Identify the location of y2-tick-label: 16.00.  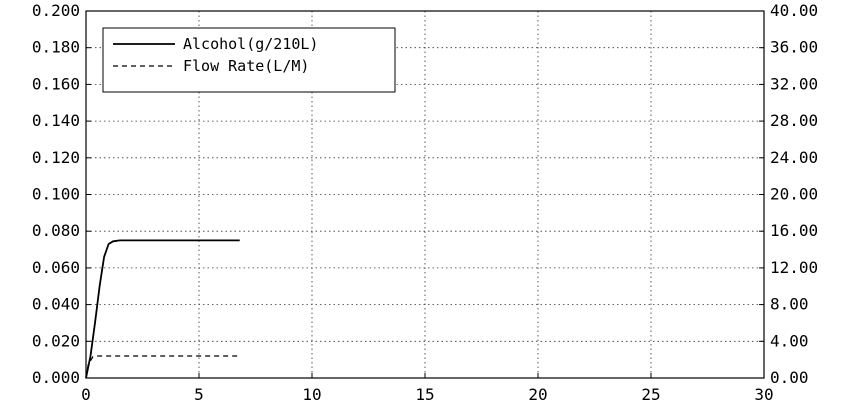
(794, 230).